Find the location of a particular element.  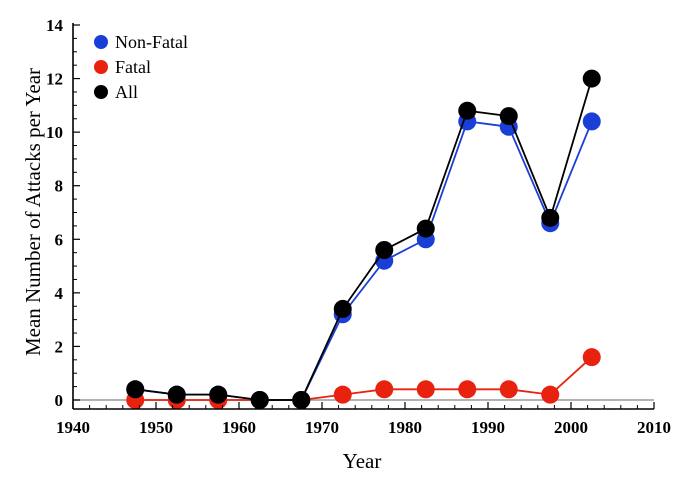

data-point-non-fatal is located at coordinates (591, 121).